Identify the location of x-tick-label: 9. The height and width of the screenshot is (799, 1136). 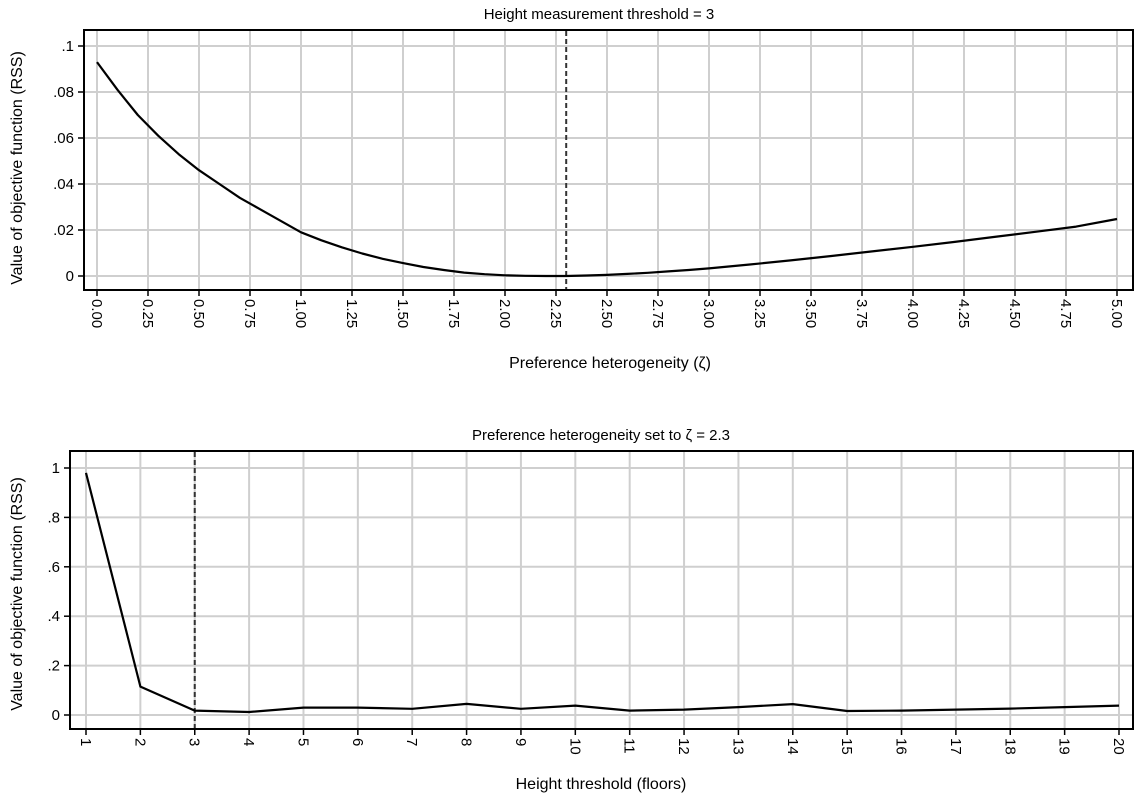
(520, 742).